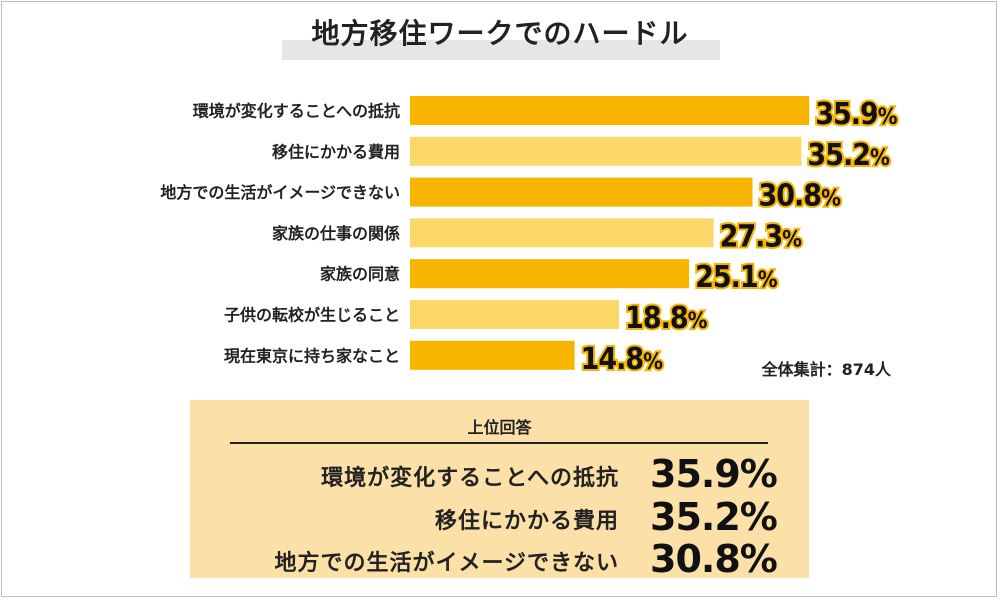  Describe the element at coordinates (799, 196) in the screenshot. I see `value-label: 30.8%` at that location.